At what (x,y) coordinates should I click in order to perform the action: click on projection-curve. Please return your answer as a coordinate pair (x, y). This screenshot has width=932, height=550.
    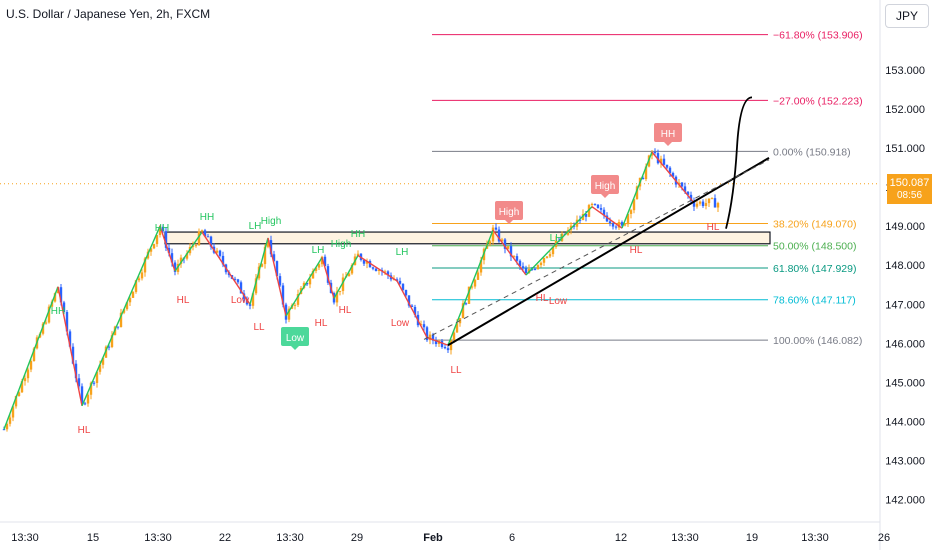
    Looking at the image, I should click on (739, 162).